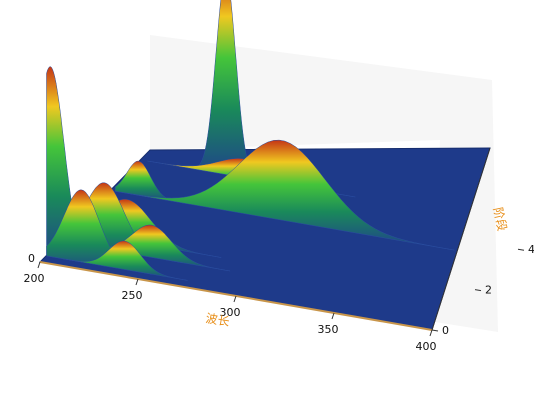  Describe the element at coordinates (426, 346) in the screenshot. I see `x-tick-label-4: 400` at that location.